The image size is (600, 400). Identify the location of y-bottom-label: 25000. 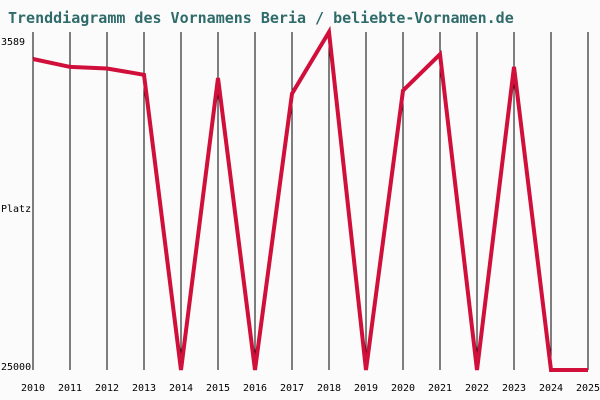
(16, 367).